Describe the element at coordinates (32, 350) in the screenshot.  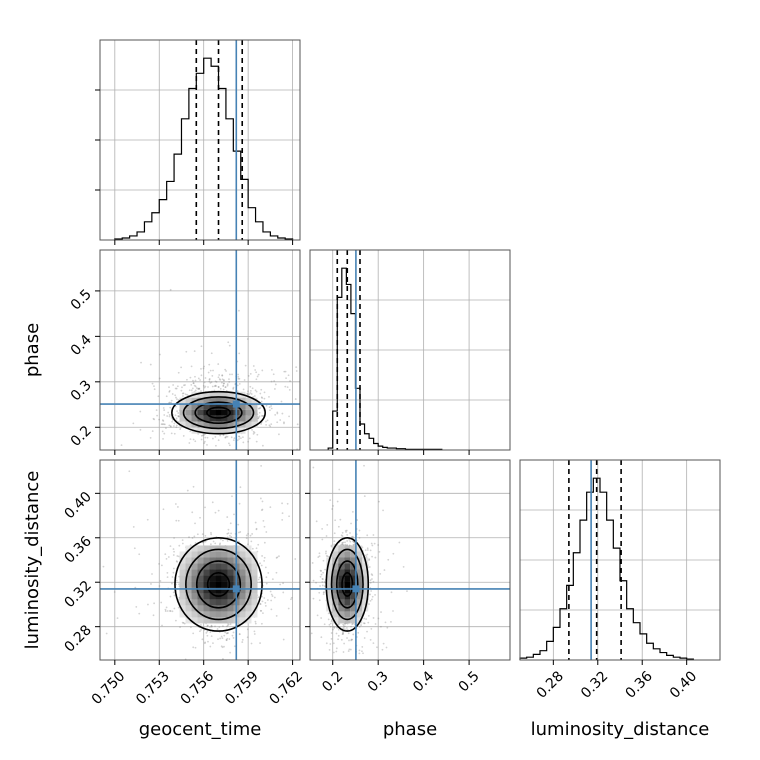
I see `y-axis-title-phase: phase` at that location.